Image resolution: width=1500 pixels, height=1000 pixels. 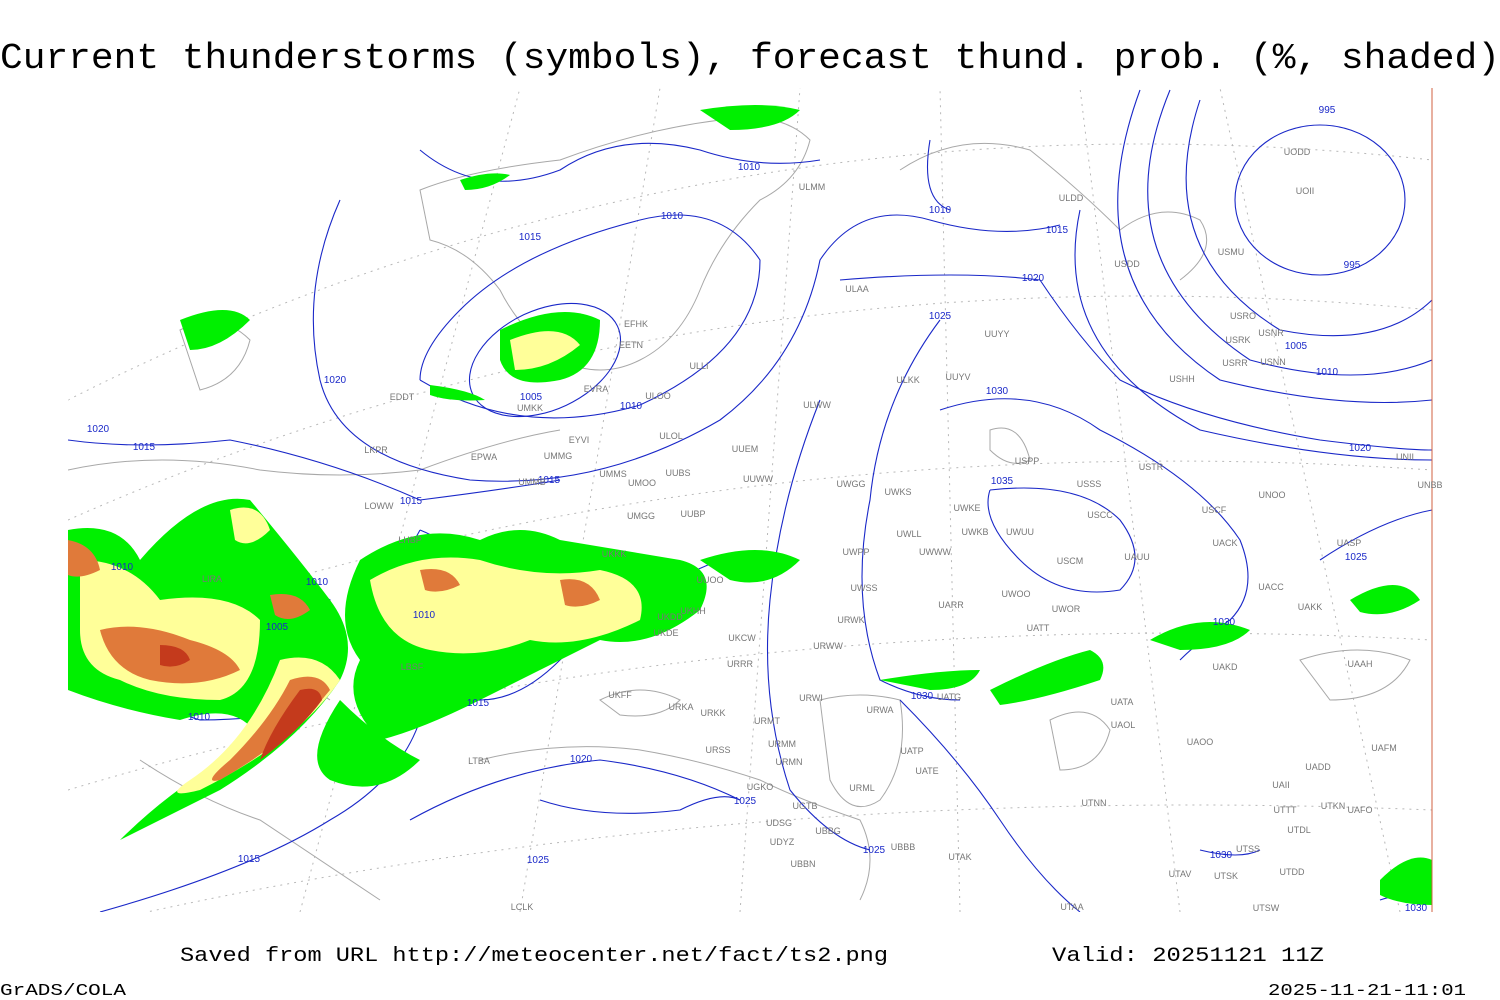 What do you see at coordinates (1292, 872) in the screenshot?
I see `station-label: UTDD` at bounding box center [1292, 872].